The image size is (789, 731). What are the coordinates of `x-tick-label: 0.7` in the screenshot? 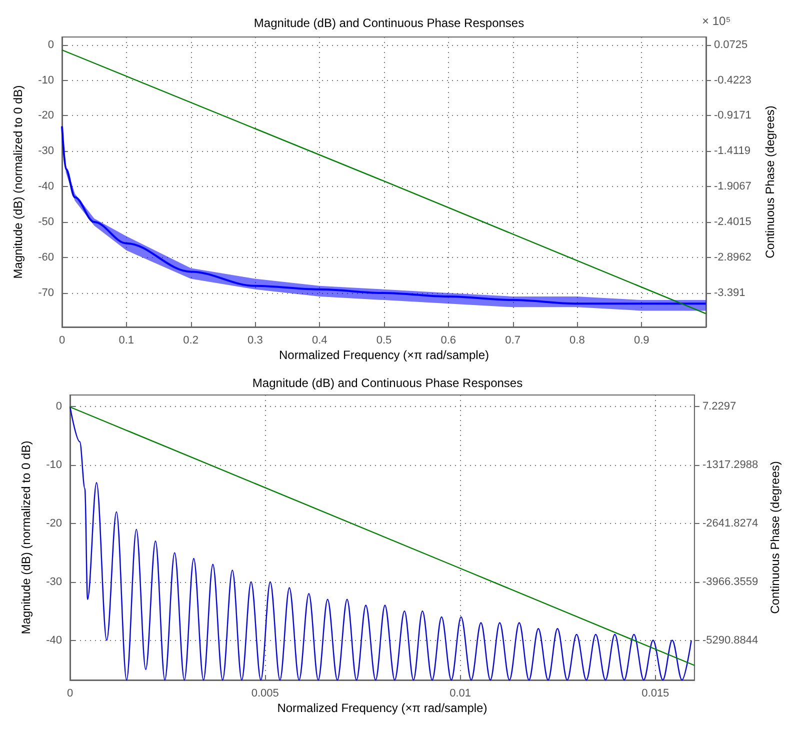 It's located at (512, 340).